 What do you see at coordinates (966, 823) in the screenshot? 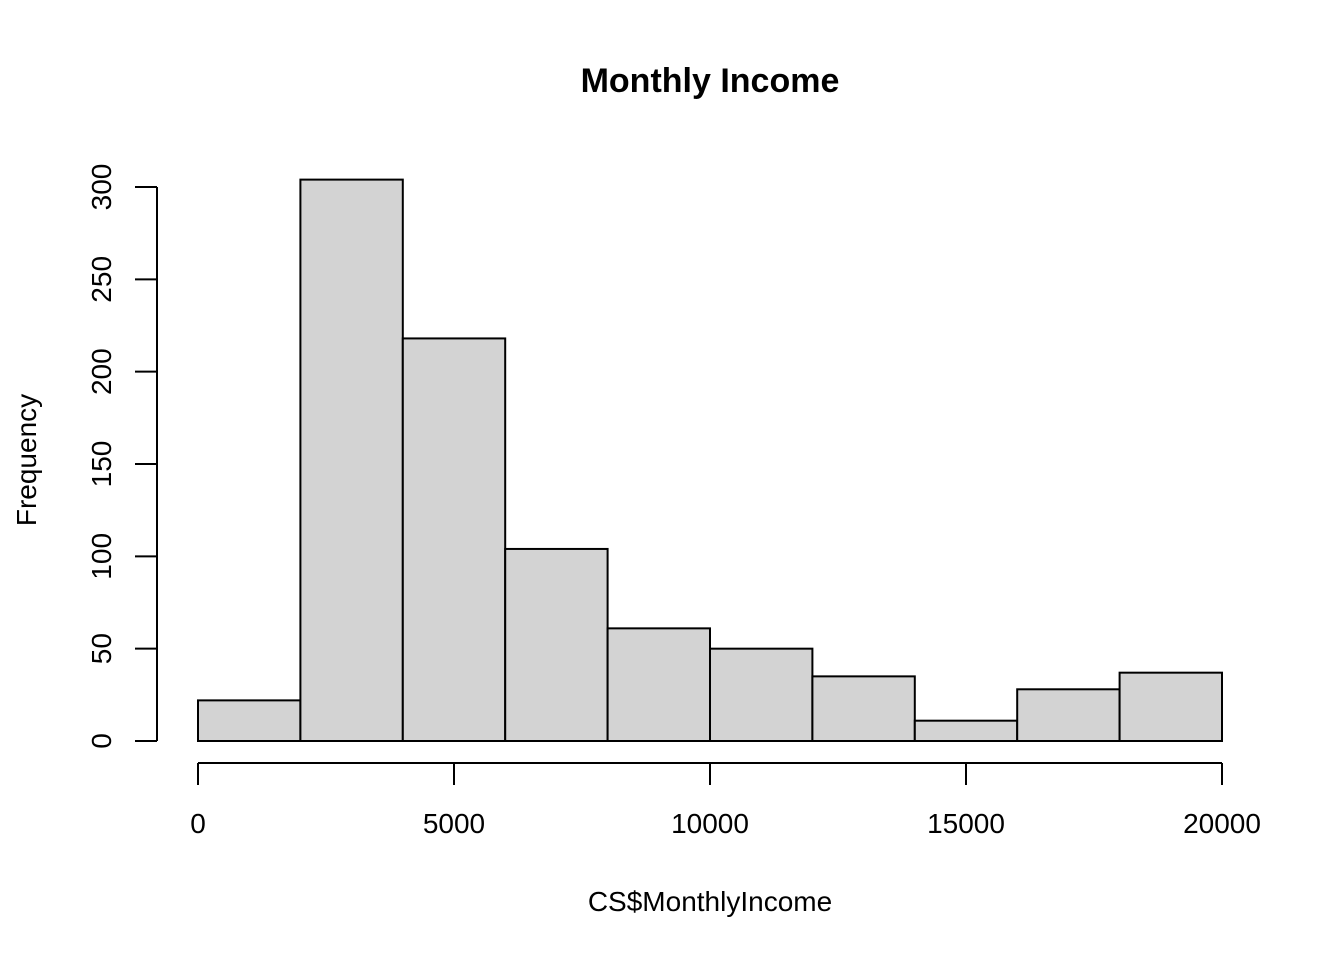
I see `x-tick-label: 15000` at bounding box center [966, 823].